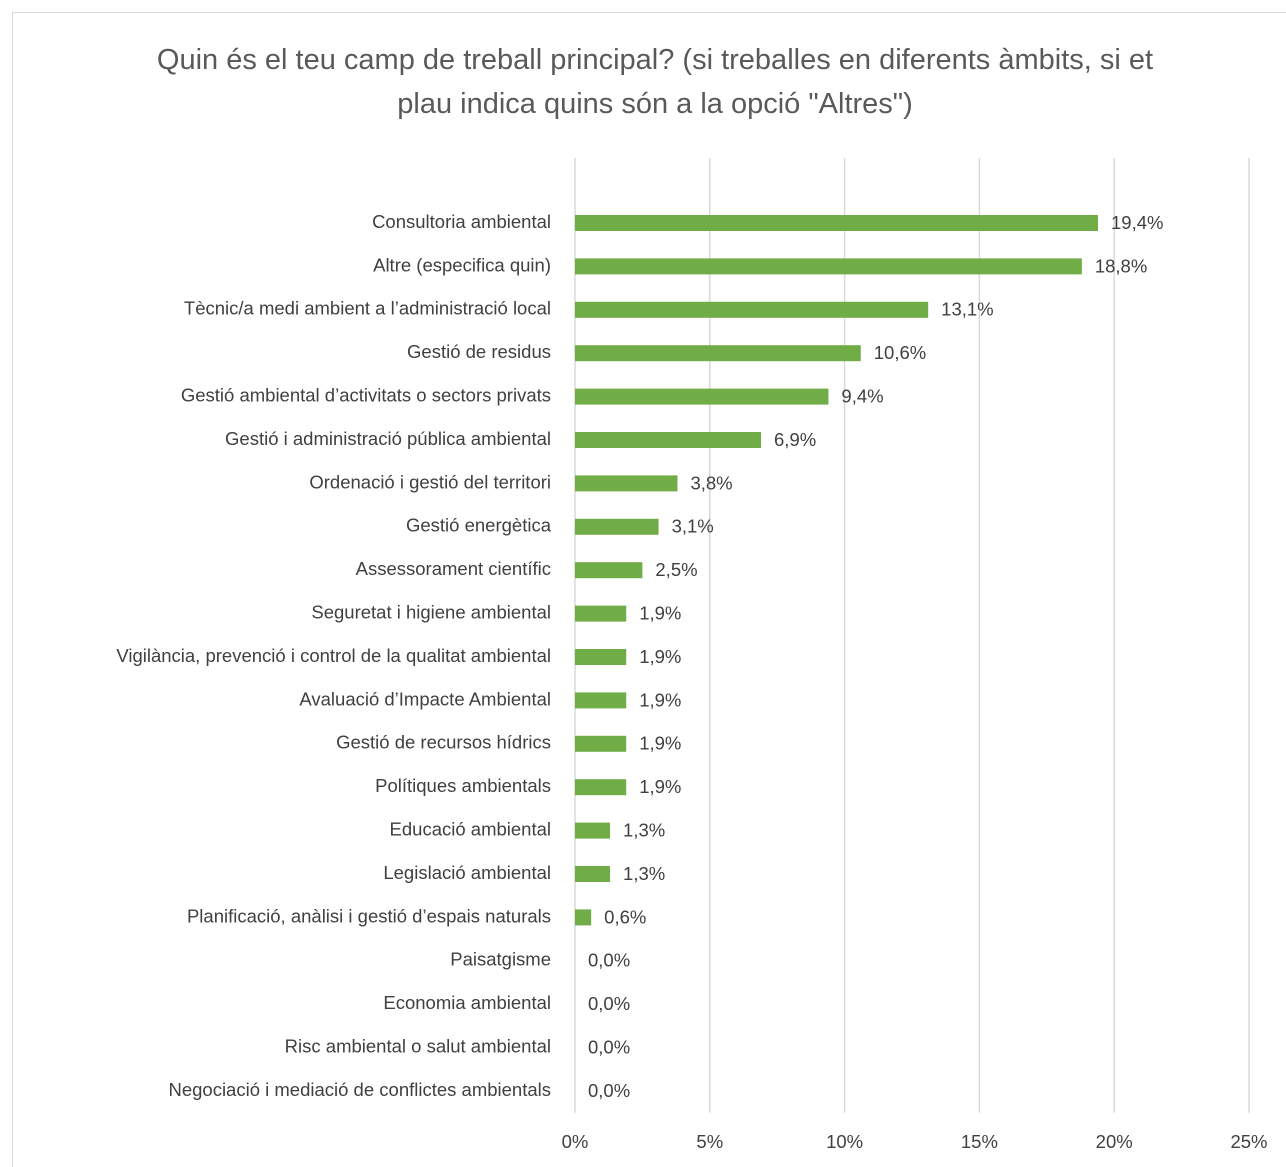  Describe the element at coordinates (693, 526) in the screenshot. I see `data-label: 3,1%` at that location.